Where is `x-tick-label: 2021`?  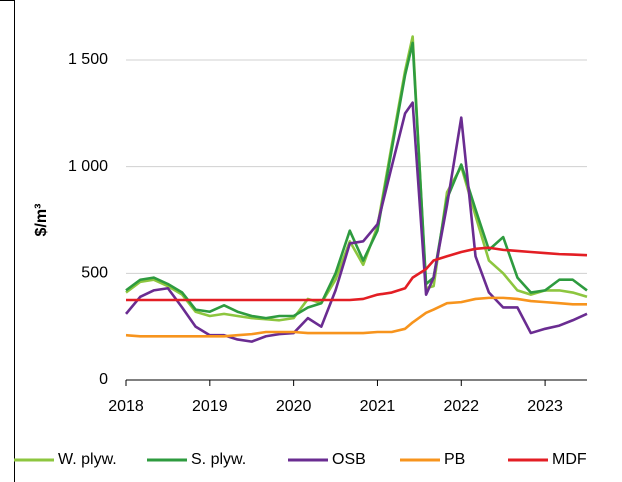
x-tick-label: 2021 is located at coordinates (378, 406).